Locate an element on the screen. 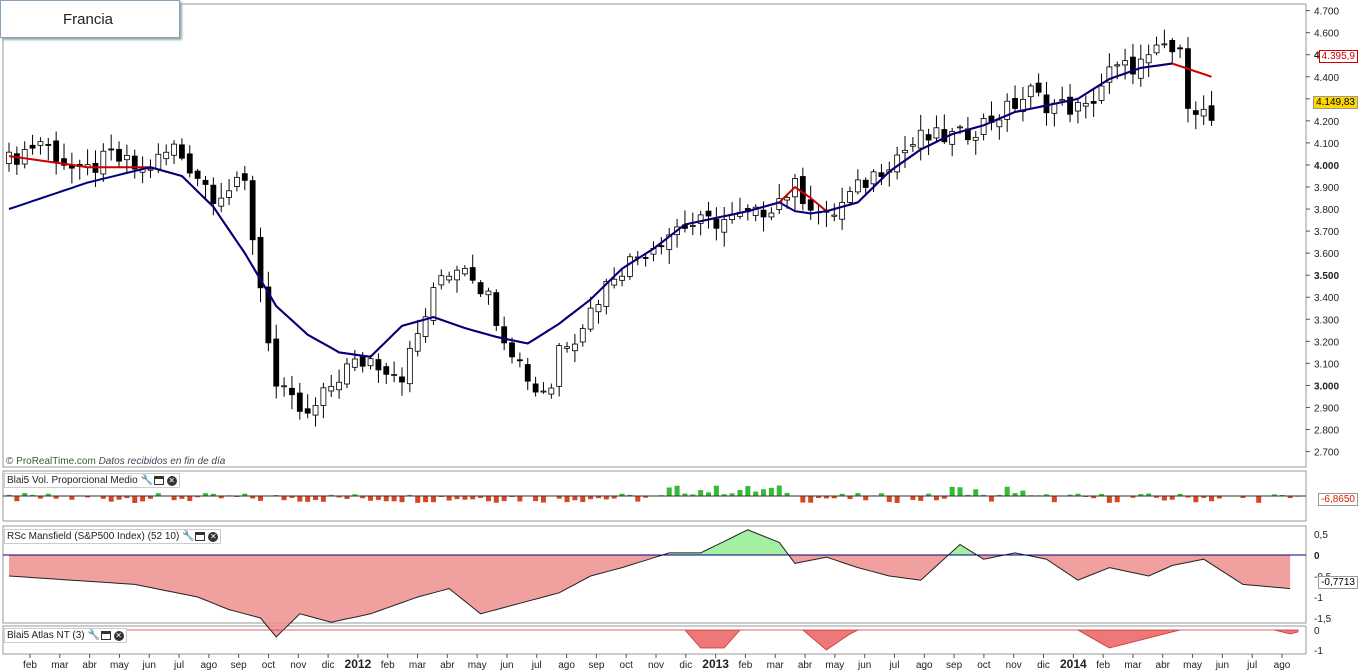  x-tick-label: abr is located at coordinates (805, 665).